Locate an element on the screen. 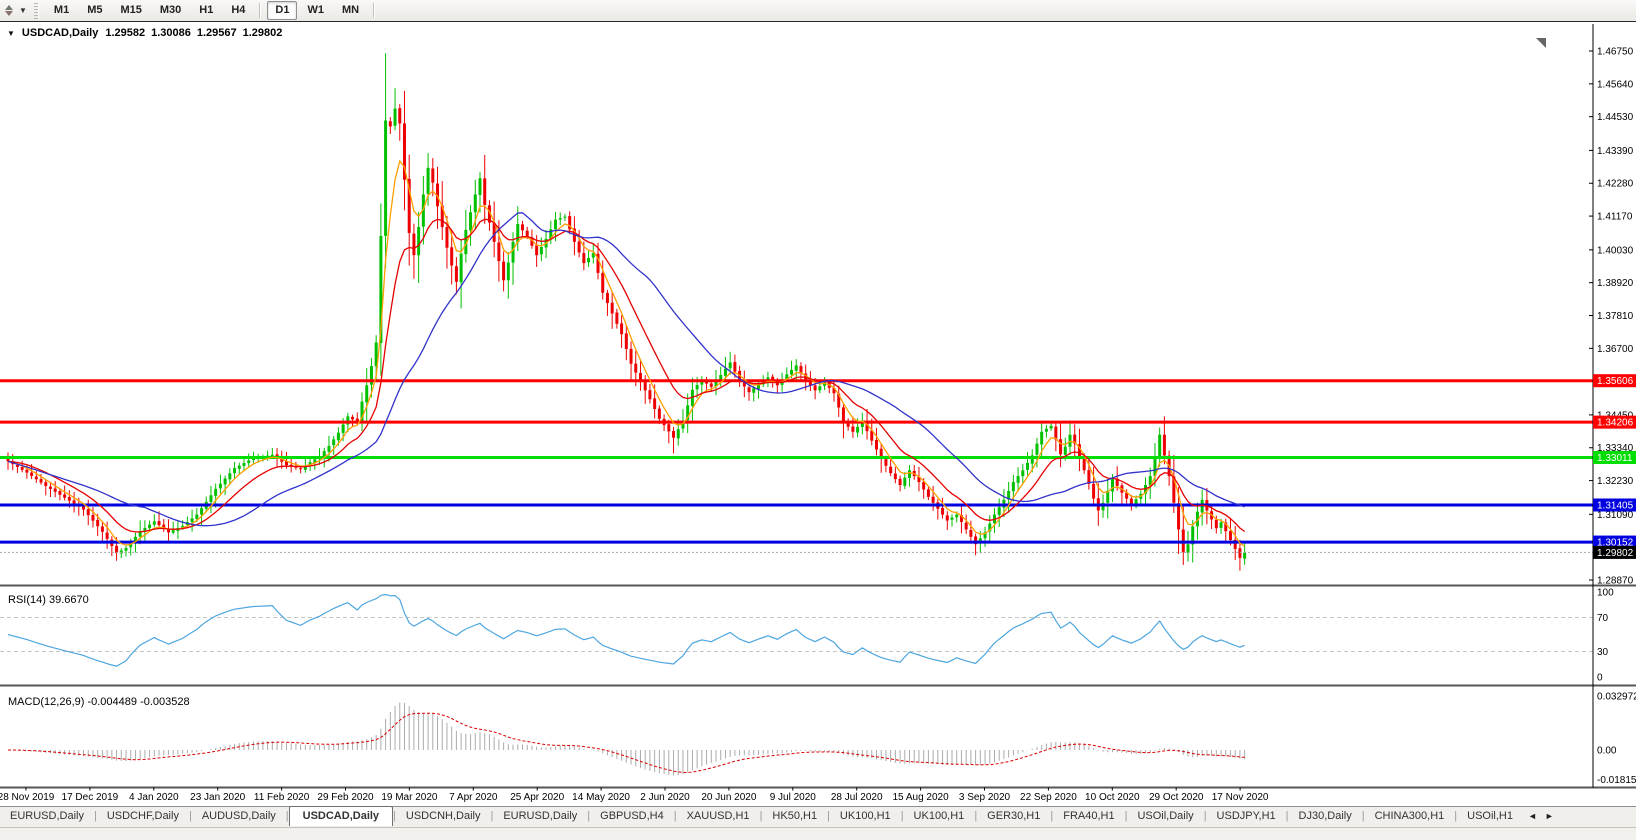 This screenshot has height=840, width=1636. close-value: 1.29802 is located at coordinates (262, 33).